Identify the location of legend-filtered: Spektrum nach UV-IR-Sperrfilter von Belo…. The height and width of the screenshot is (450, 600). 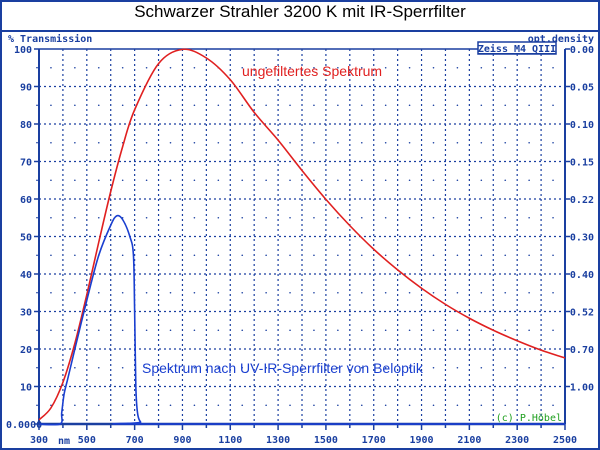
(283, 368).